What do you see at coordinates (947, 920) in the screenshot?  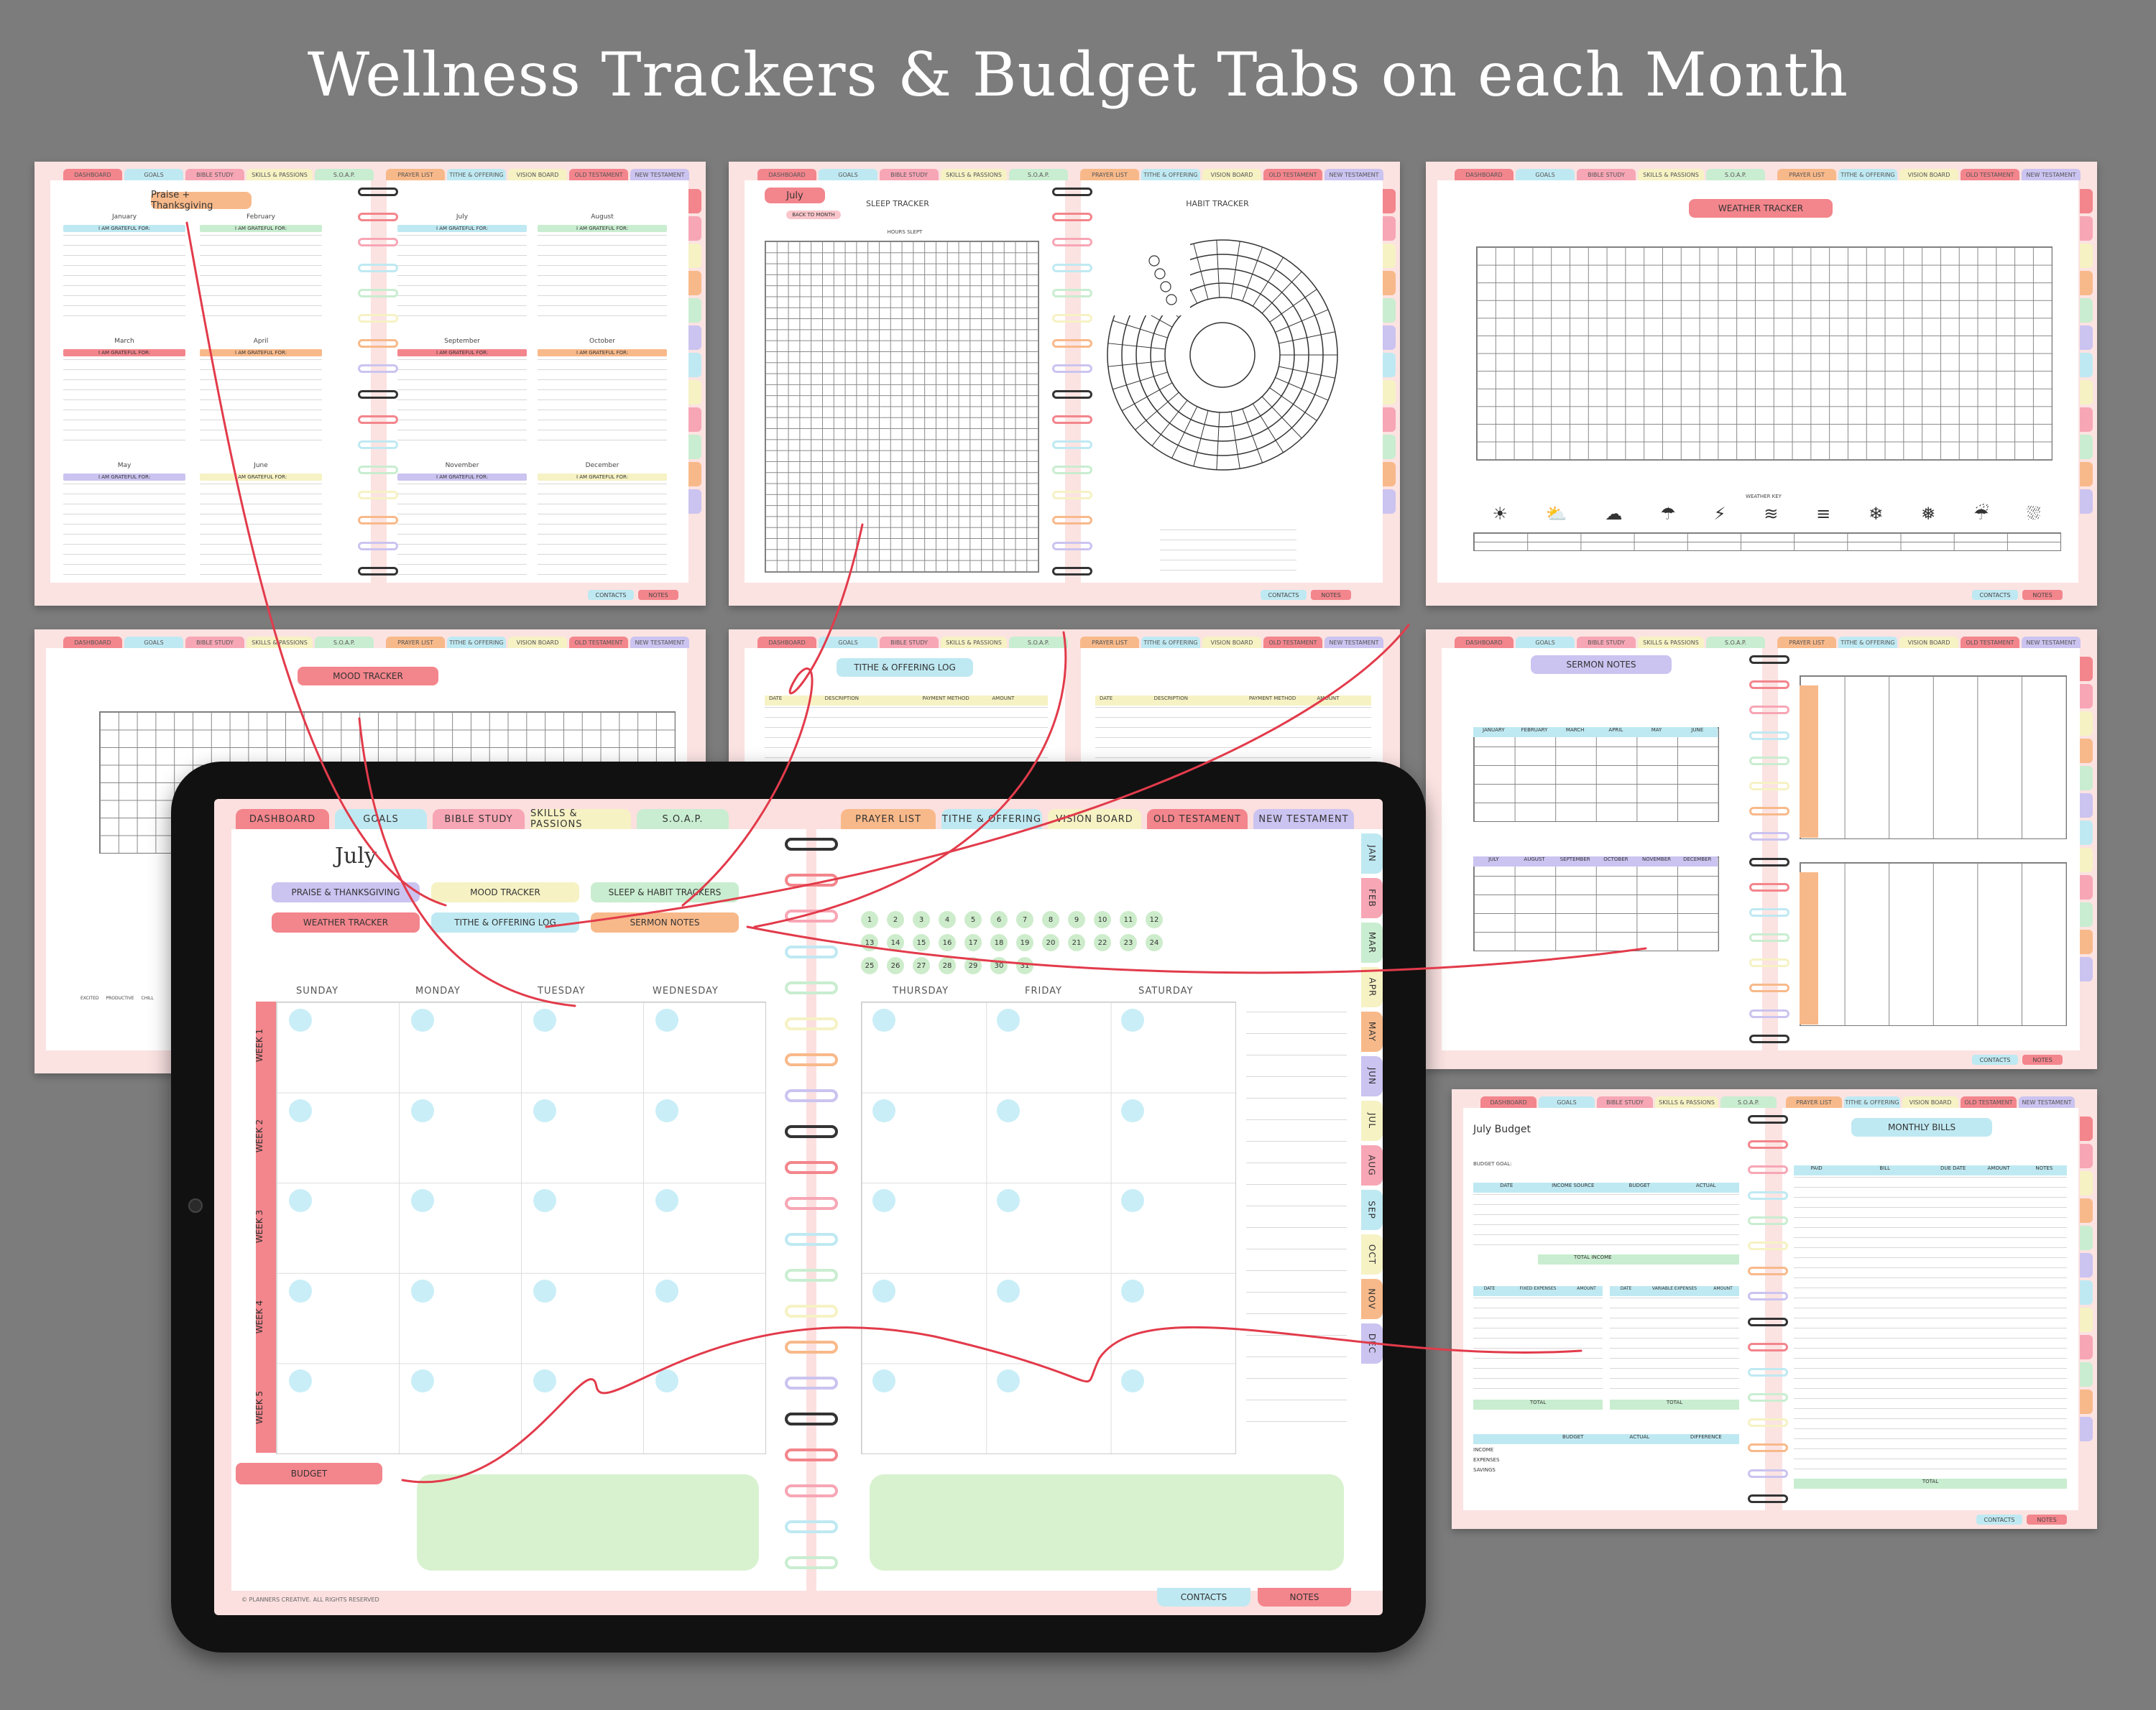 I see `date-chip: 4` at bounding box center [947, 920].